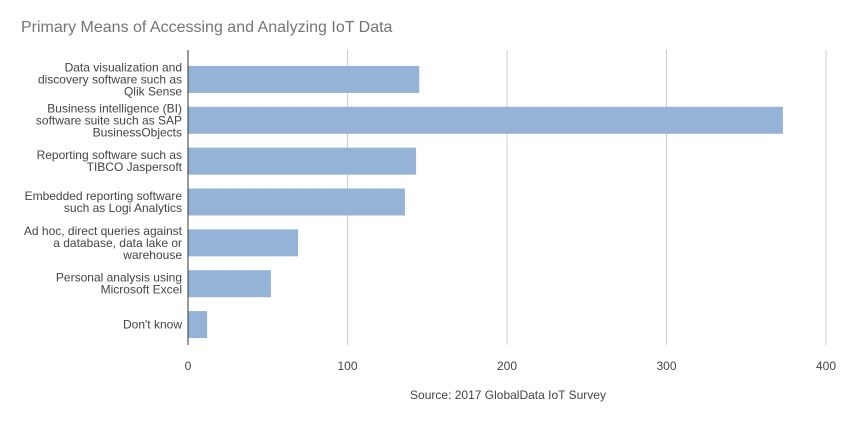 This screenshot has width=848, height=422. What do you see at coordinates (507, 366) in the screenshot?
I see `x-tick-label: 200` at bounding box center [507, 366].